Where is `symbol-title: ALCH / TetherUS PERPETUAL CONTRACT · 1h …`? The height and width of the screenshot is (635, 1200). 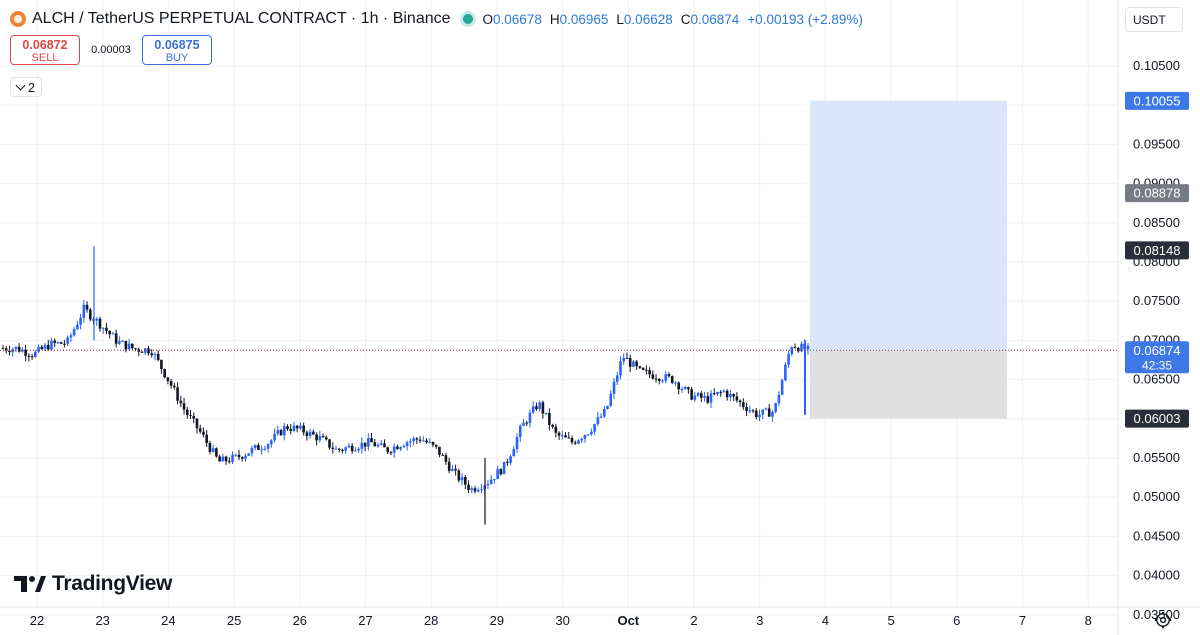
symbol-title: ALCH / TetherUS PERPETUAL CONTRACT · 1h … is located at coordinates (241, 18).